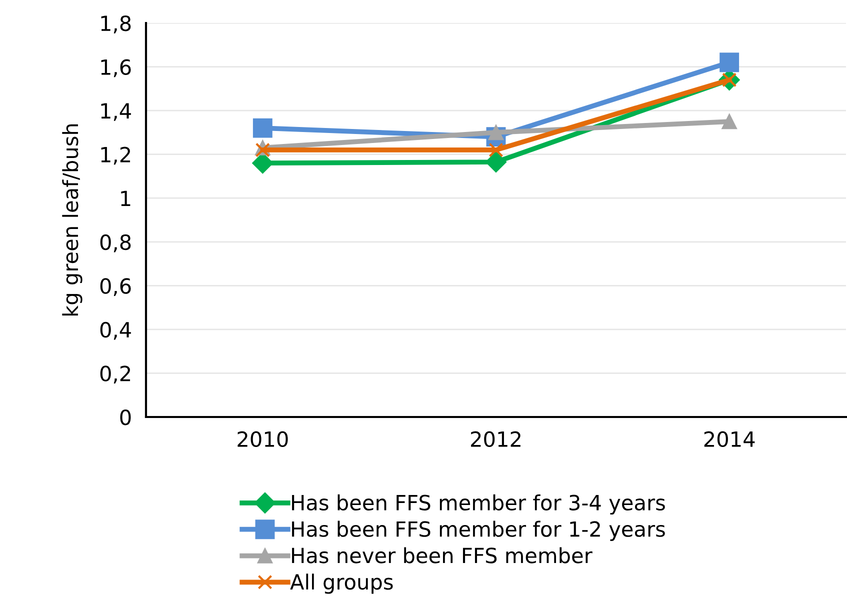  Describe the element at coordinates (478, 530) in the screenshot. I see `legend-label: Has been FFS member for 1-2 years` at that location.